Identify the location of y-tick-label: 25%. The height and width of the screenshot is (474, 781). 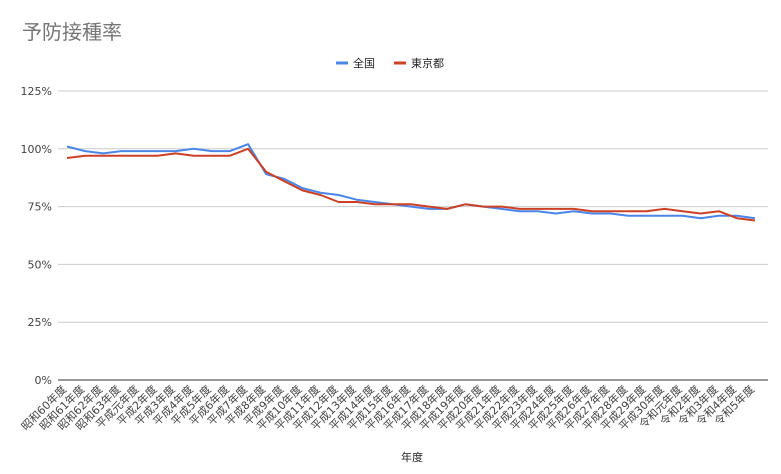
(40, 322).